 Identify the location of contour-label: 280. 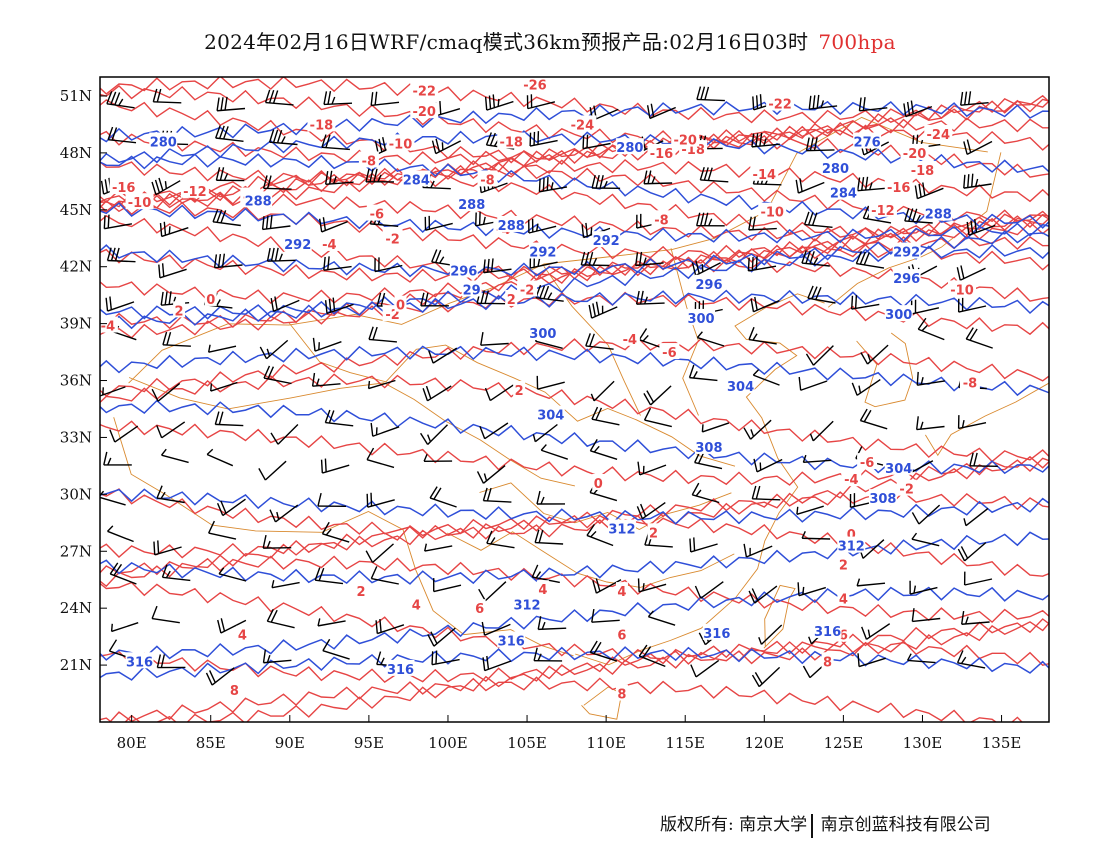
(835, 169).